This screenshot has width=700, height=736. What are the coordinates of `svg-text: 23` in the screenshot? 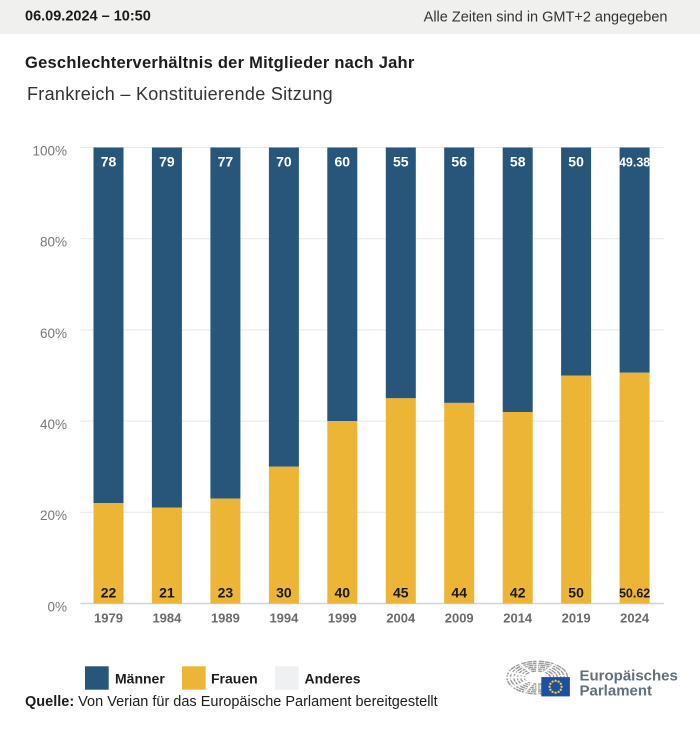 It's located at (226, 593).